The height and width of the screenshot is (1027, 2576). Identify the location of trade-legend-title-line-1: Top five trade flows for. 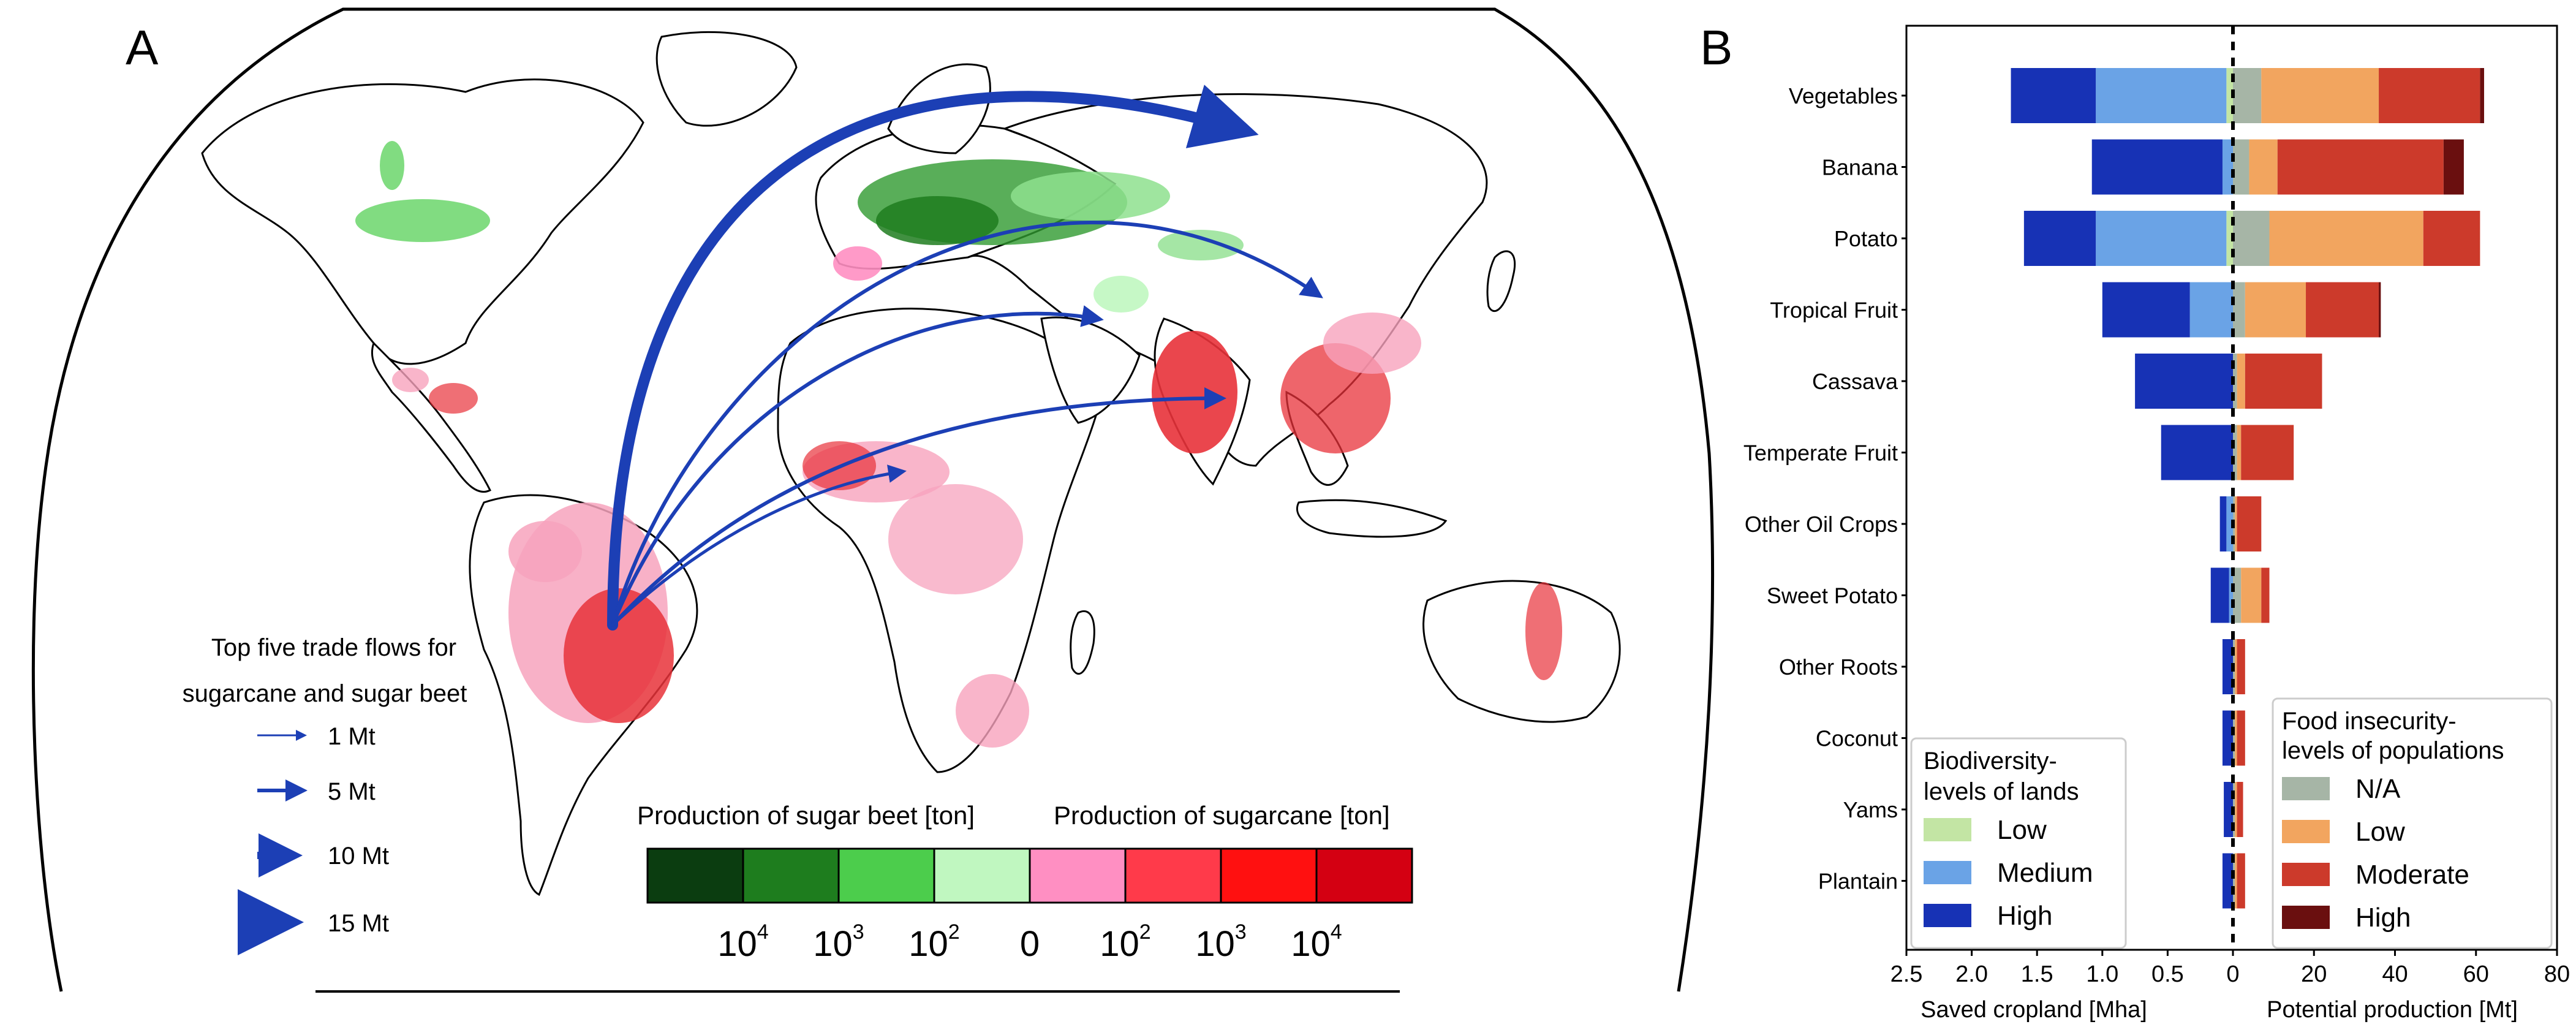
(333, 647).